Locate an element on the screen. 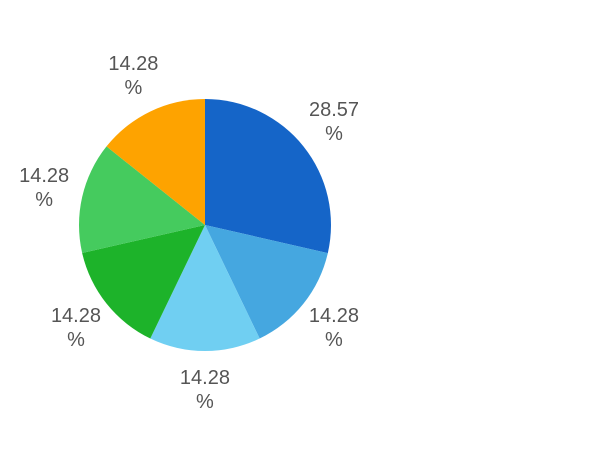 Image resolution: width=600 pixels, height=470 pixels. data-label: 28.57 % is located at coordinates (334, 122).